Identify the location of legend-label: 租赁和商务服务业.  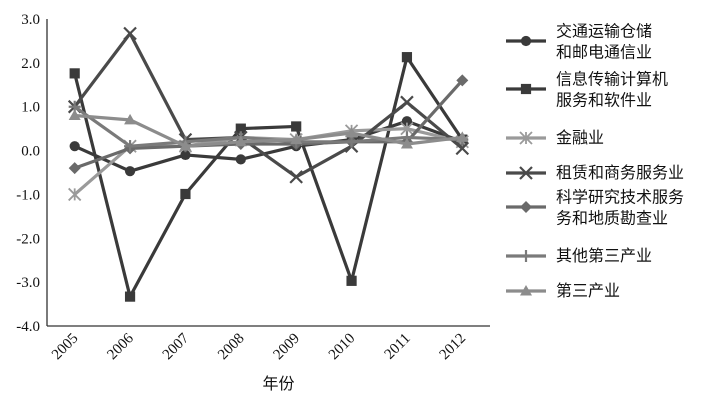
(620, 172).